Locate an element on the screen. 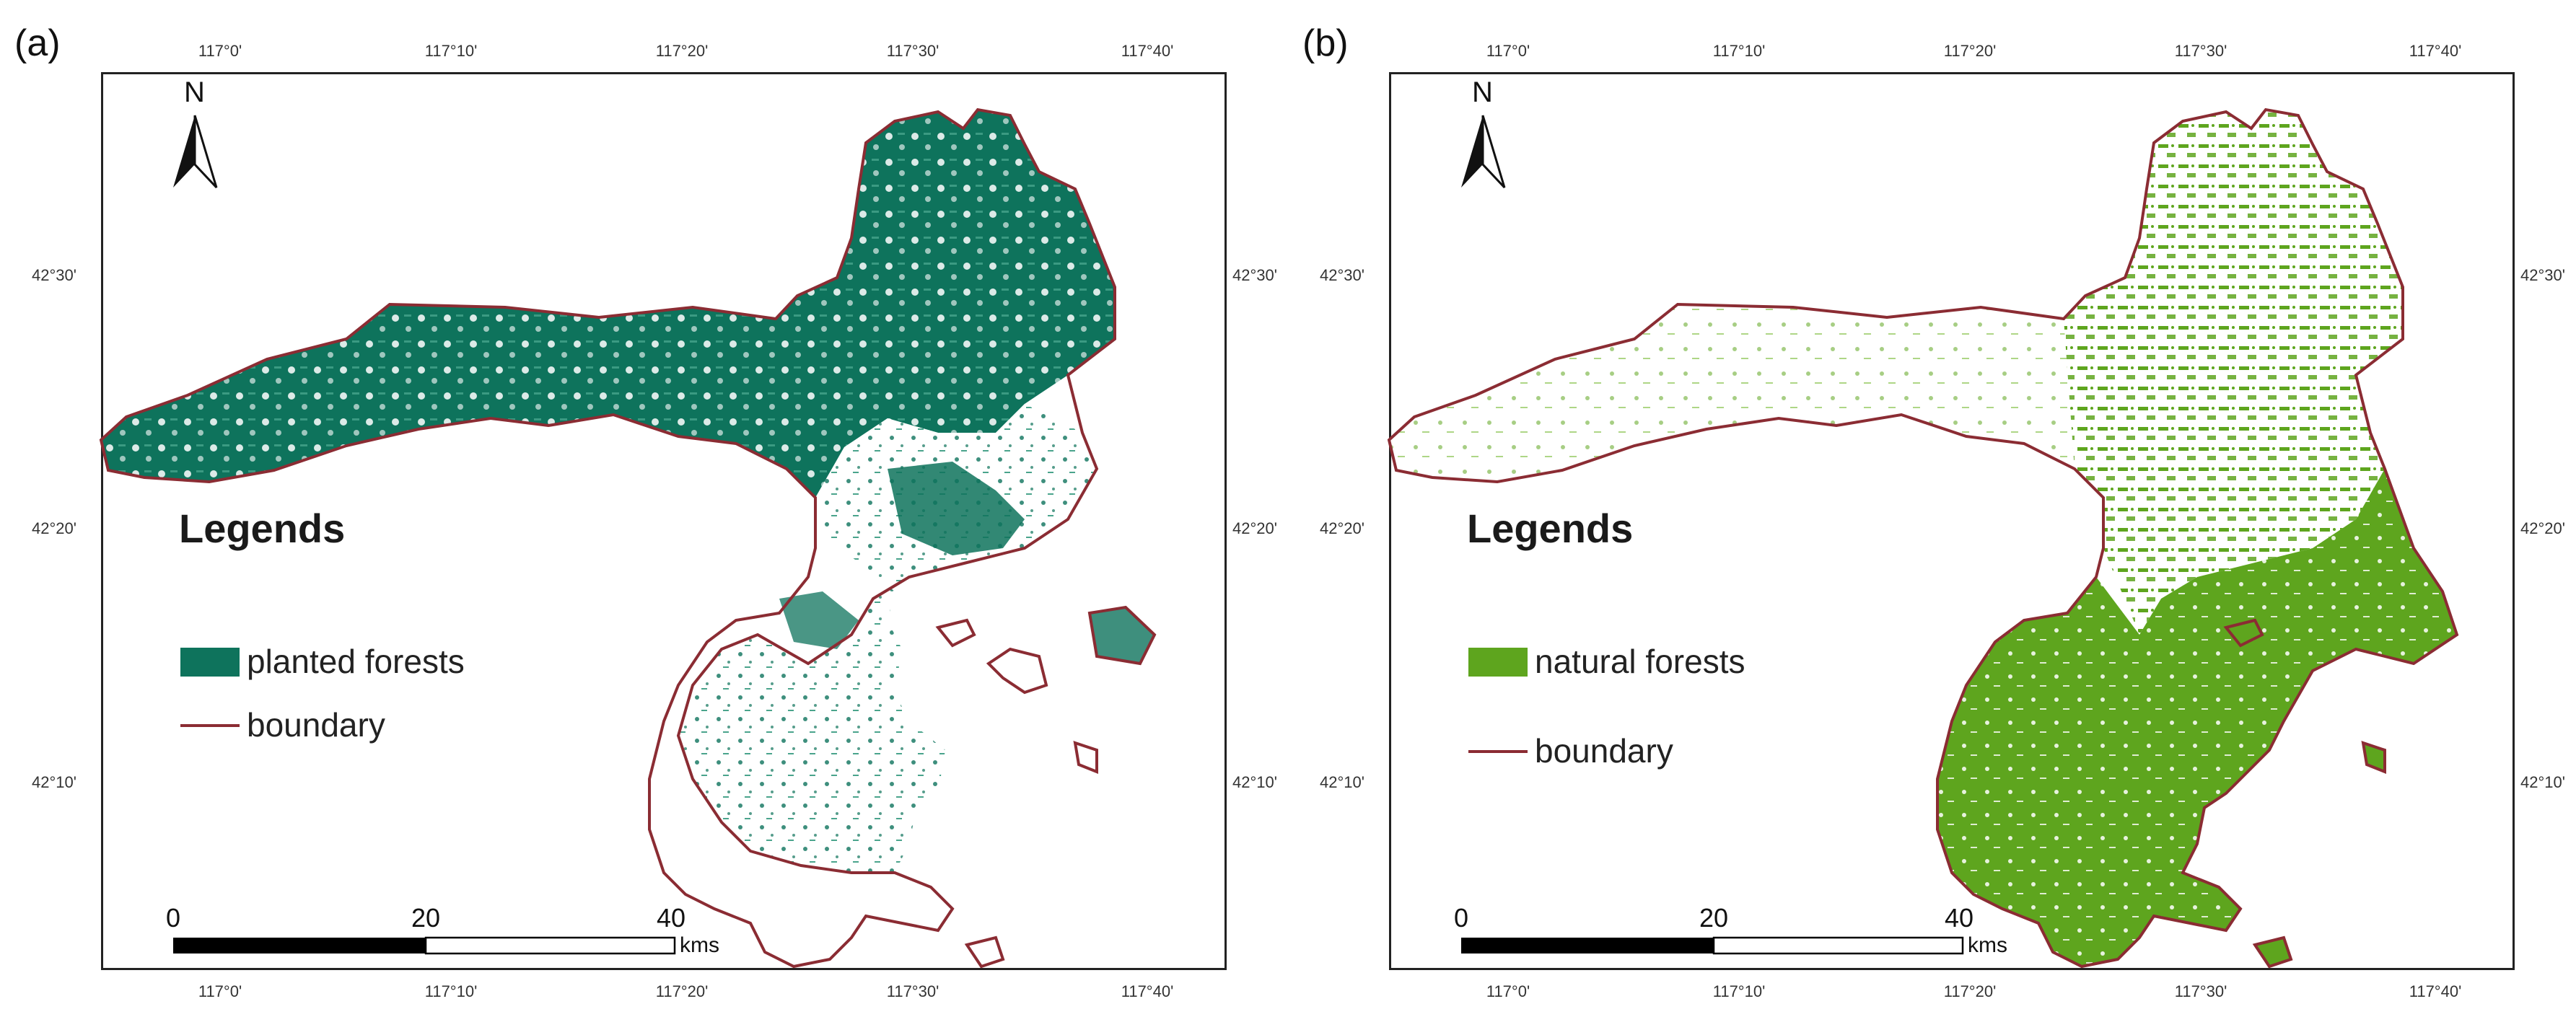 The width and height of the screenshot is (2576, 1035). legend-label-planted: planted forests is located at coordinates (356, 661).